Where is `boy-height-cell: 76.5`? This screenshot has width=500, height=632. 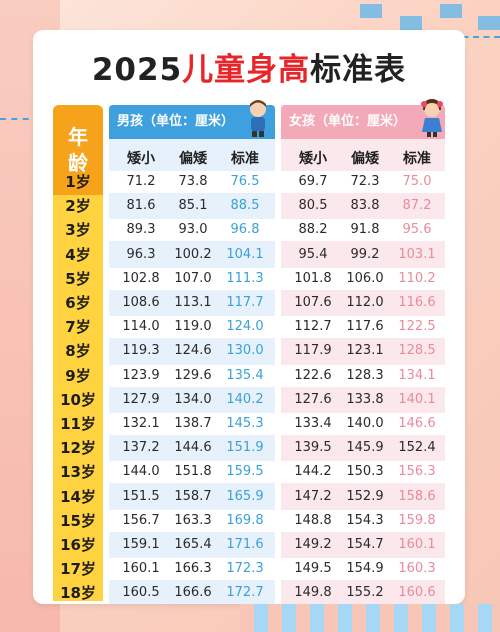 boy-height-cell: 76.5 is located at coordinates (245, 181).